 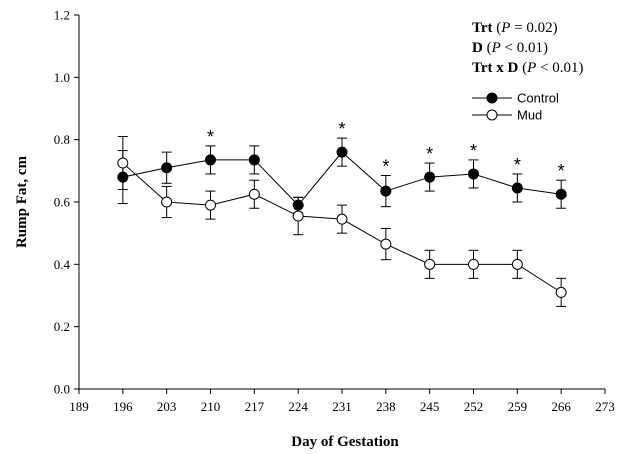 What do you see at coordinates (62, 326) in the screenshot?
I see `y-tick-label: 0.2` at bounding box center [62, 326].